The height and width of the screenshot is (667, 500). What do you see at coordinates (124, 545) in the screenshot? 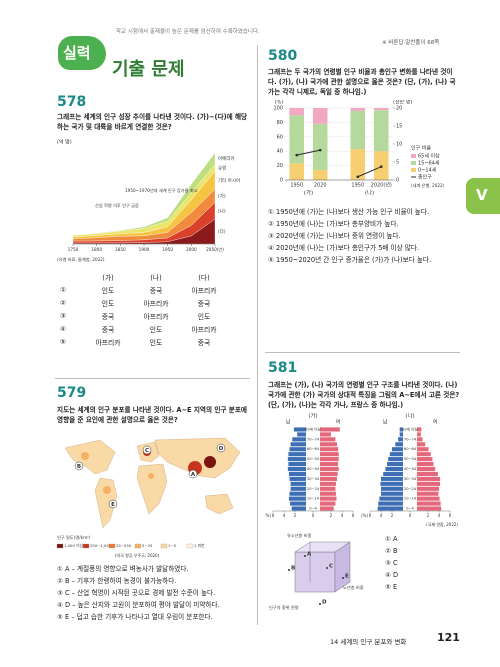
I see `legend-label: 25~250` at bounding box center [124, 545].